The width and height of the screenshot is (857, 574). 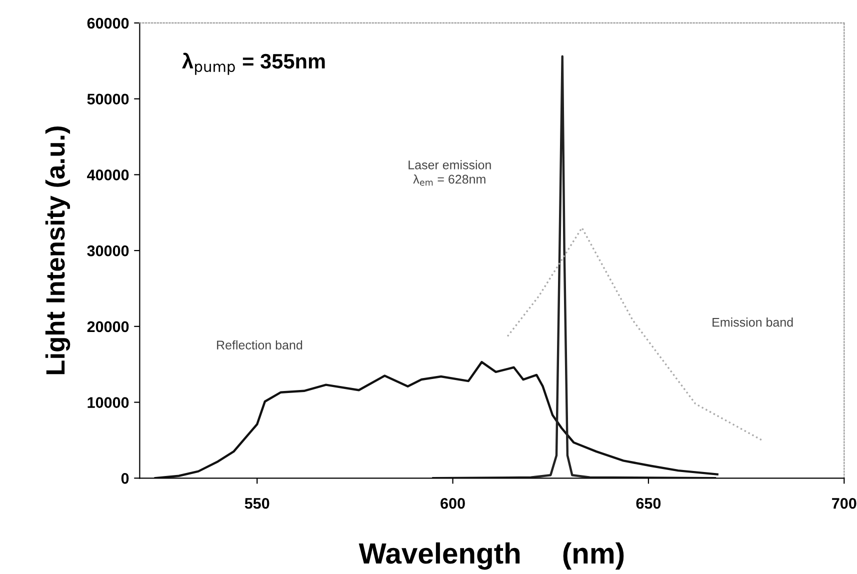 What do you see at coordinates (257, 503) in the screenshot?
I see `x-tick-label: 550` at bounding box center [257, 503].